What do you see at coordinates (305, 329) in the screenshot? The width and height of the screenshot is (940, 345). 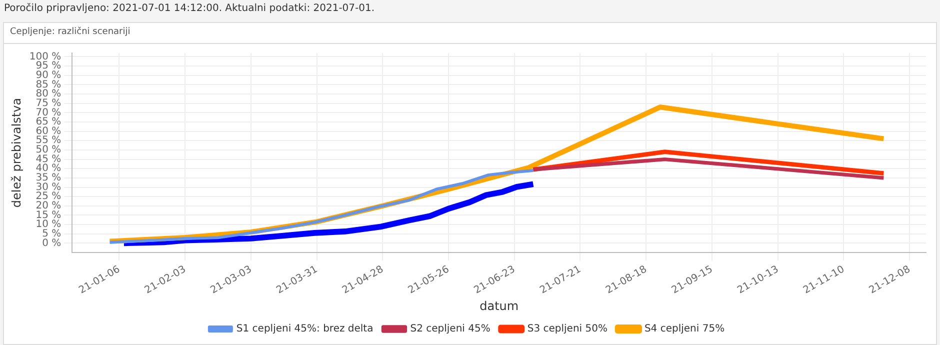 I see `legend-label: S1 cepljeni 45%: brez delta` at bounding box center [305, 329].